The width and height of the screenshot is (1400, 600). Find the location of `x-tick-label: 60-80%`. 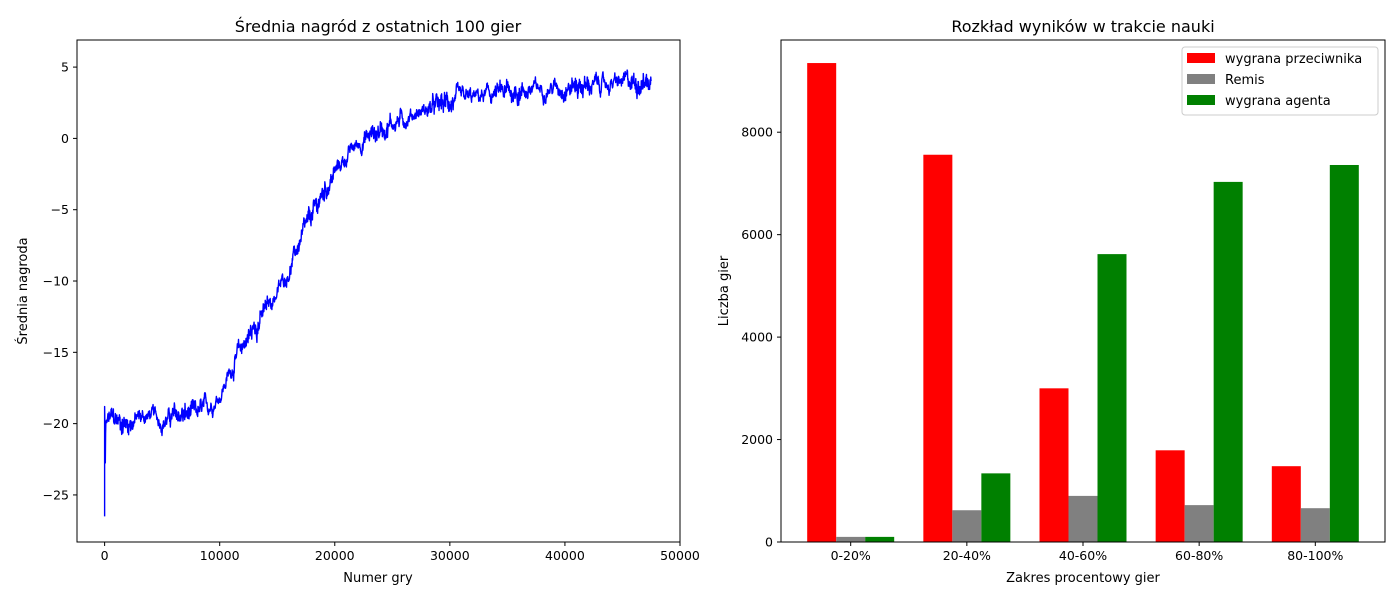

x-tick-label: 60-80% is located at coordinates (1199, 555).